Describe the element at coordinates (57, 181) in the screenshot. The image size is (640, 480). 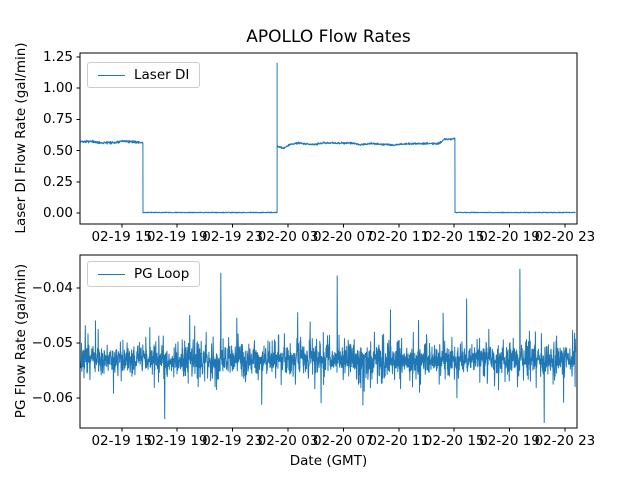
I see `y-tick-label: 0.25` at that location.